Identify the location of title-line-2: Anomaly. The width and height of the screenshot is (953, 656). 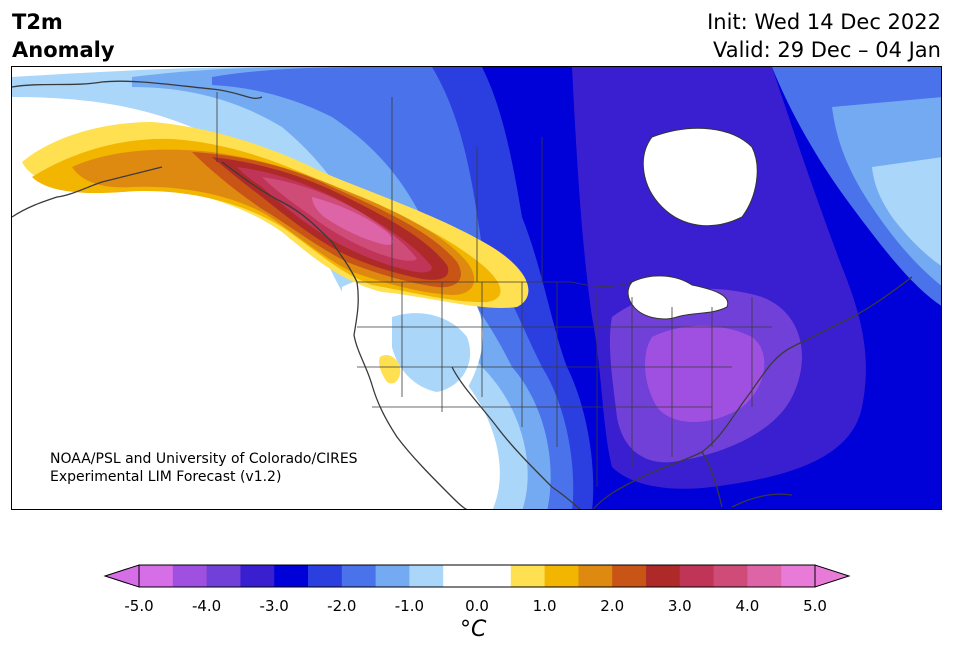
(63, 50).